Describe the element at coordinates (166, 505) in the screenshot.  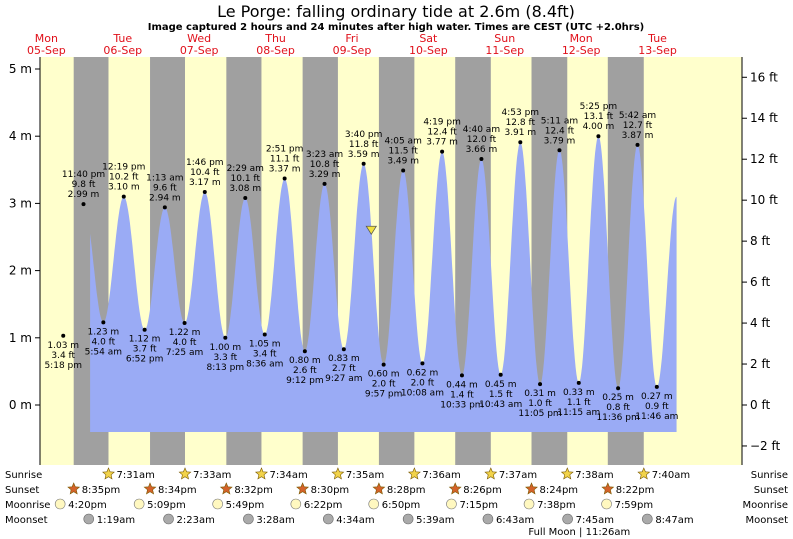
I see `moonrise-time: 5:09pm` at that location.